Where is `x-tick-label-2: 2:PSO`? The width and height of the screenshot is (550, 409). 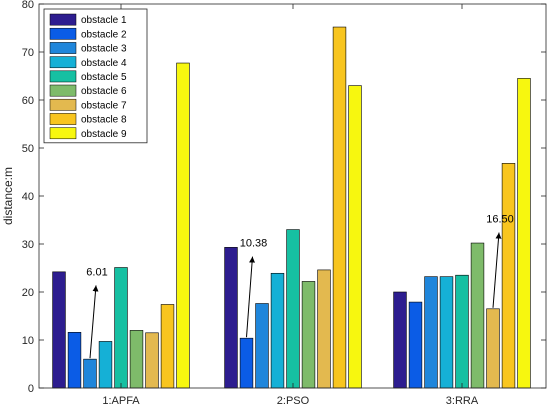 x-tick-label-2: 2:PSO is located at coordinates (293, 401).